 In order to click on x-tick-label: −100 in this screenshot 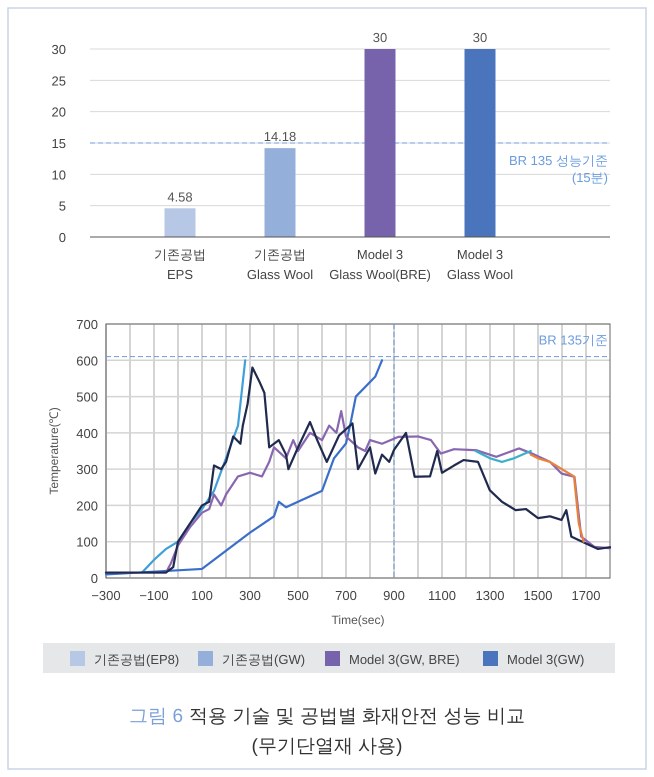, I will do `click(154, 595)`.